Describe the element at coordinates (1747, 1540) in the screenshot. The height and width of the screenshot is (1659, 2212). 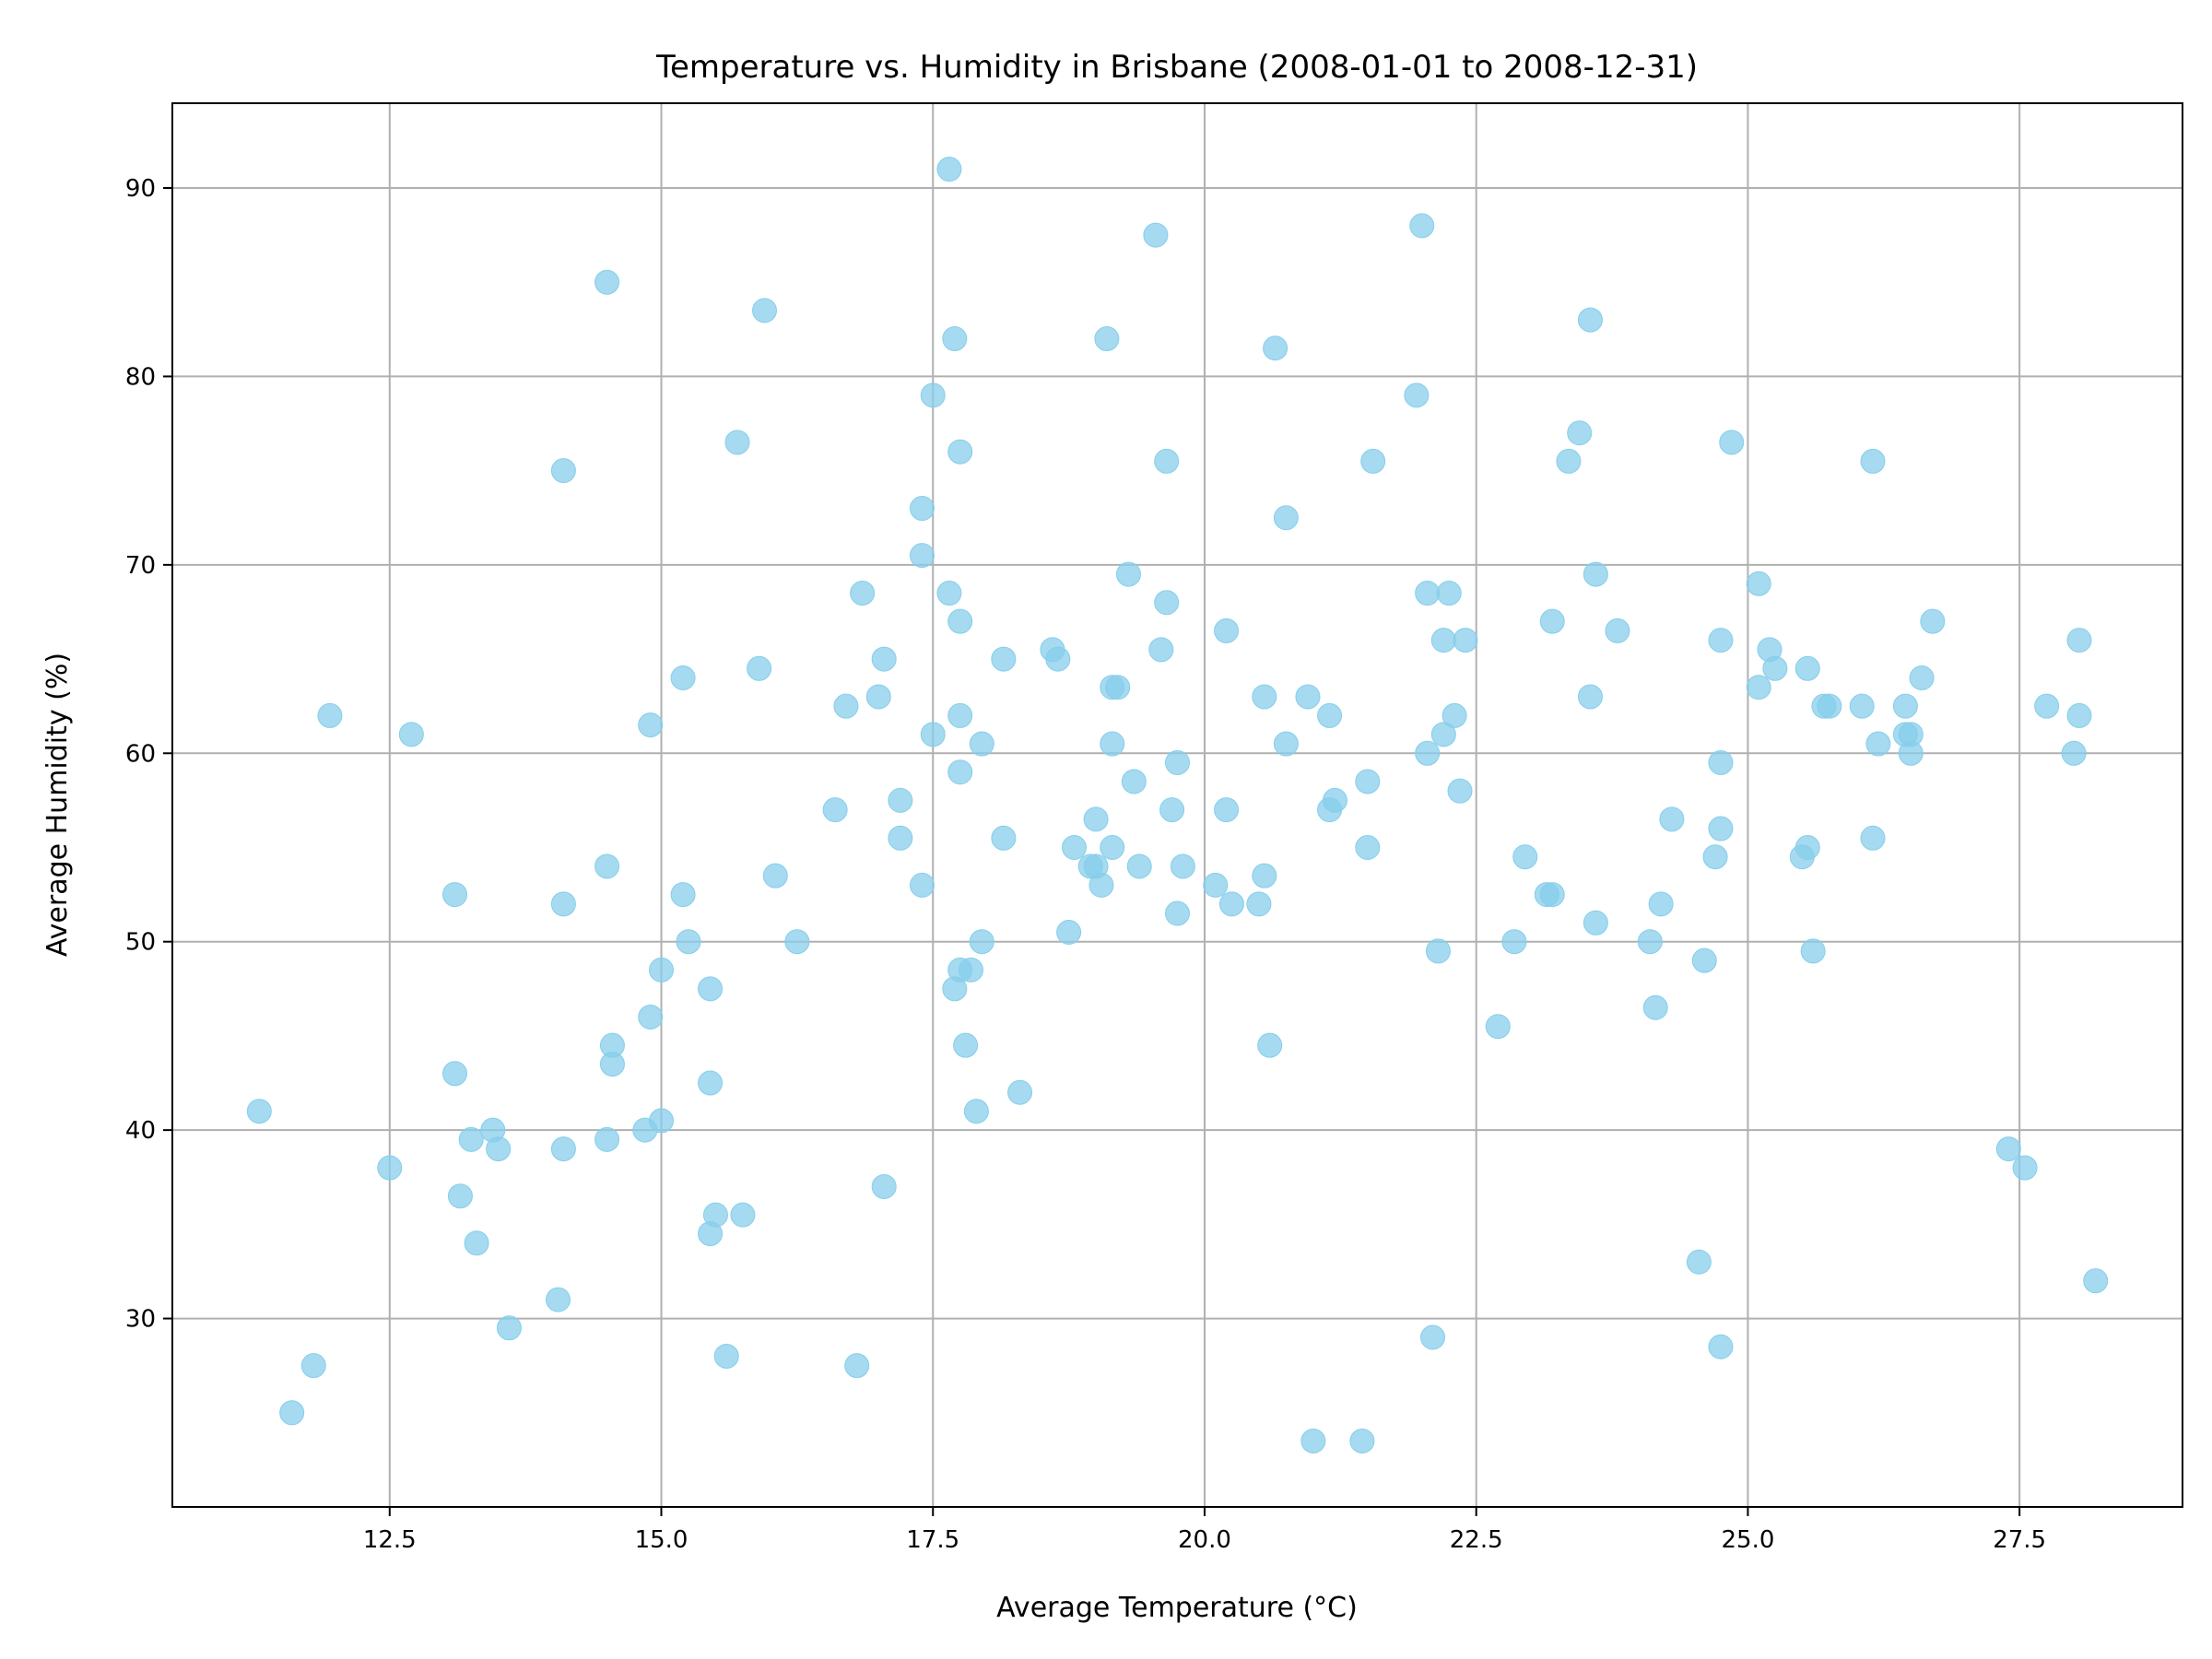
I see `x-tick-label: 25.0` at that location.